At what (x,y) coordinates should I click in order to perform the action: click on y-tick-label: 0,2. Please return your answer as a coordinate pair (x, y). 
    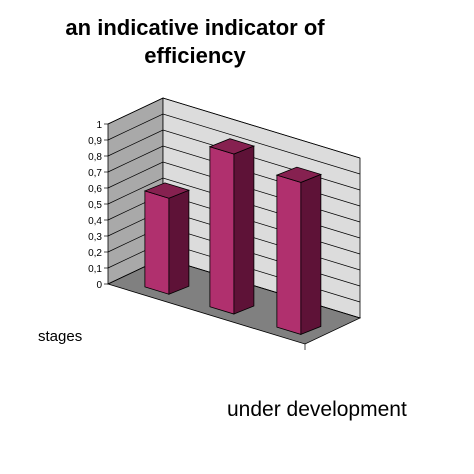
    Looking at the image, I should click on (95, 253).